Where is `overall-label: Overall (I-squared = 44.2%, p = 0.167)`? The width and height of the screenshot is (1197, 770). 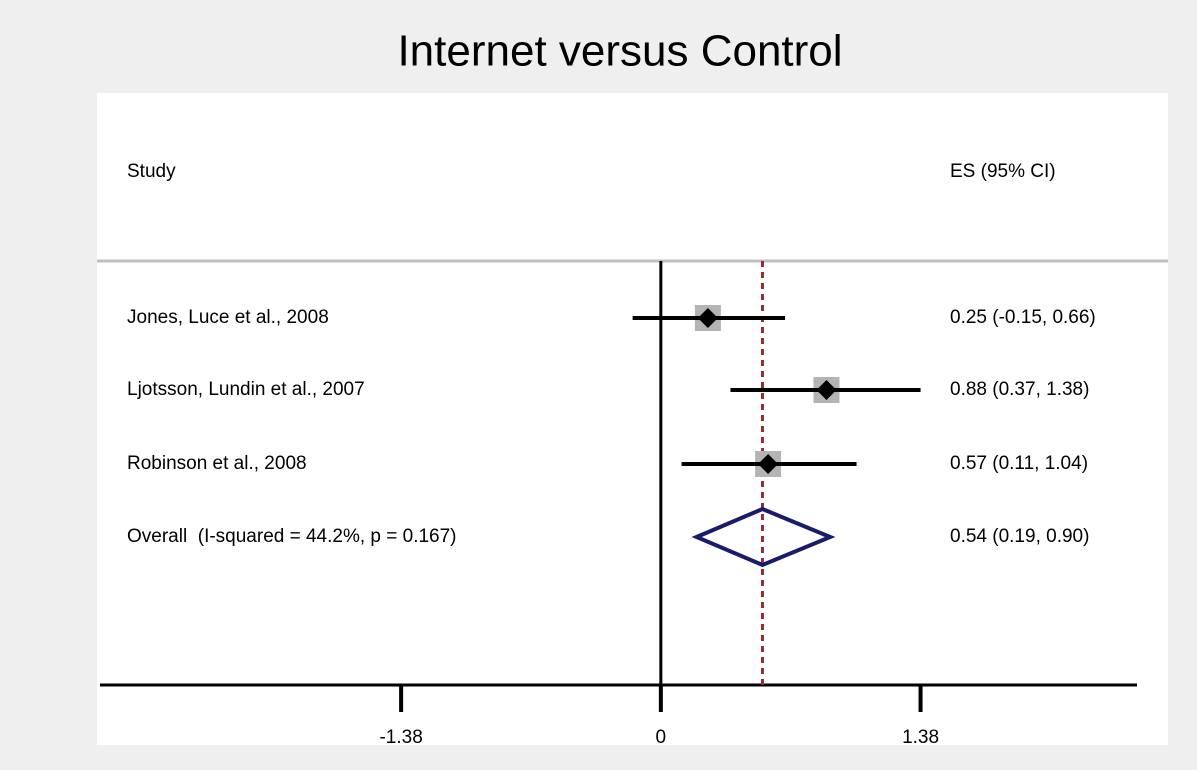 overall-label: Overall (I-squared = 44.2%, p = 0.167) is located at coordinates (292, 536).